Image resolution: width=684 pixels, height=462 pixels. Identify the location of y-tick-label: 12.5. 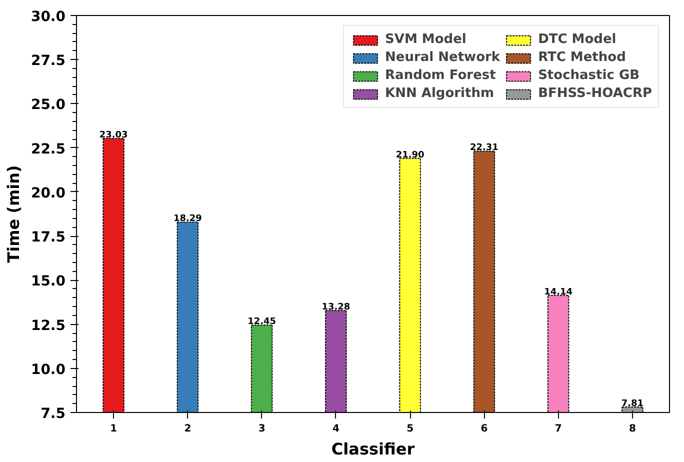
(48, 326).